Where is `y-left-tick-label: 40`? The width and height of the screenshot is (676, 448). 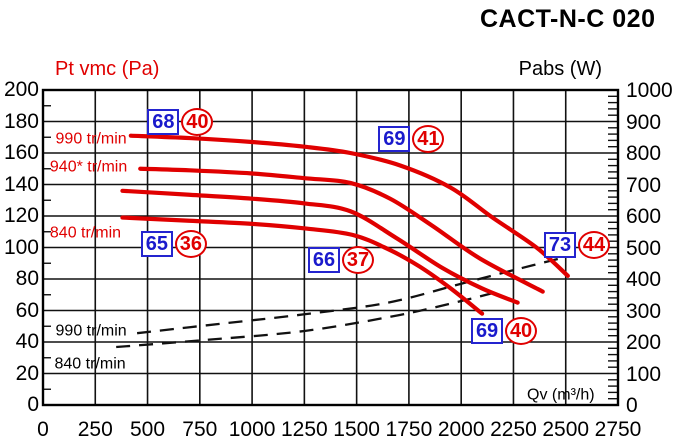
y-left-tick-label: 40 is located at coordinates (27, 341).